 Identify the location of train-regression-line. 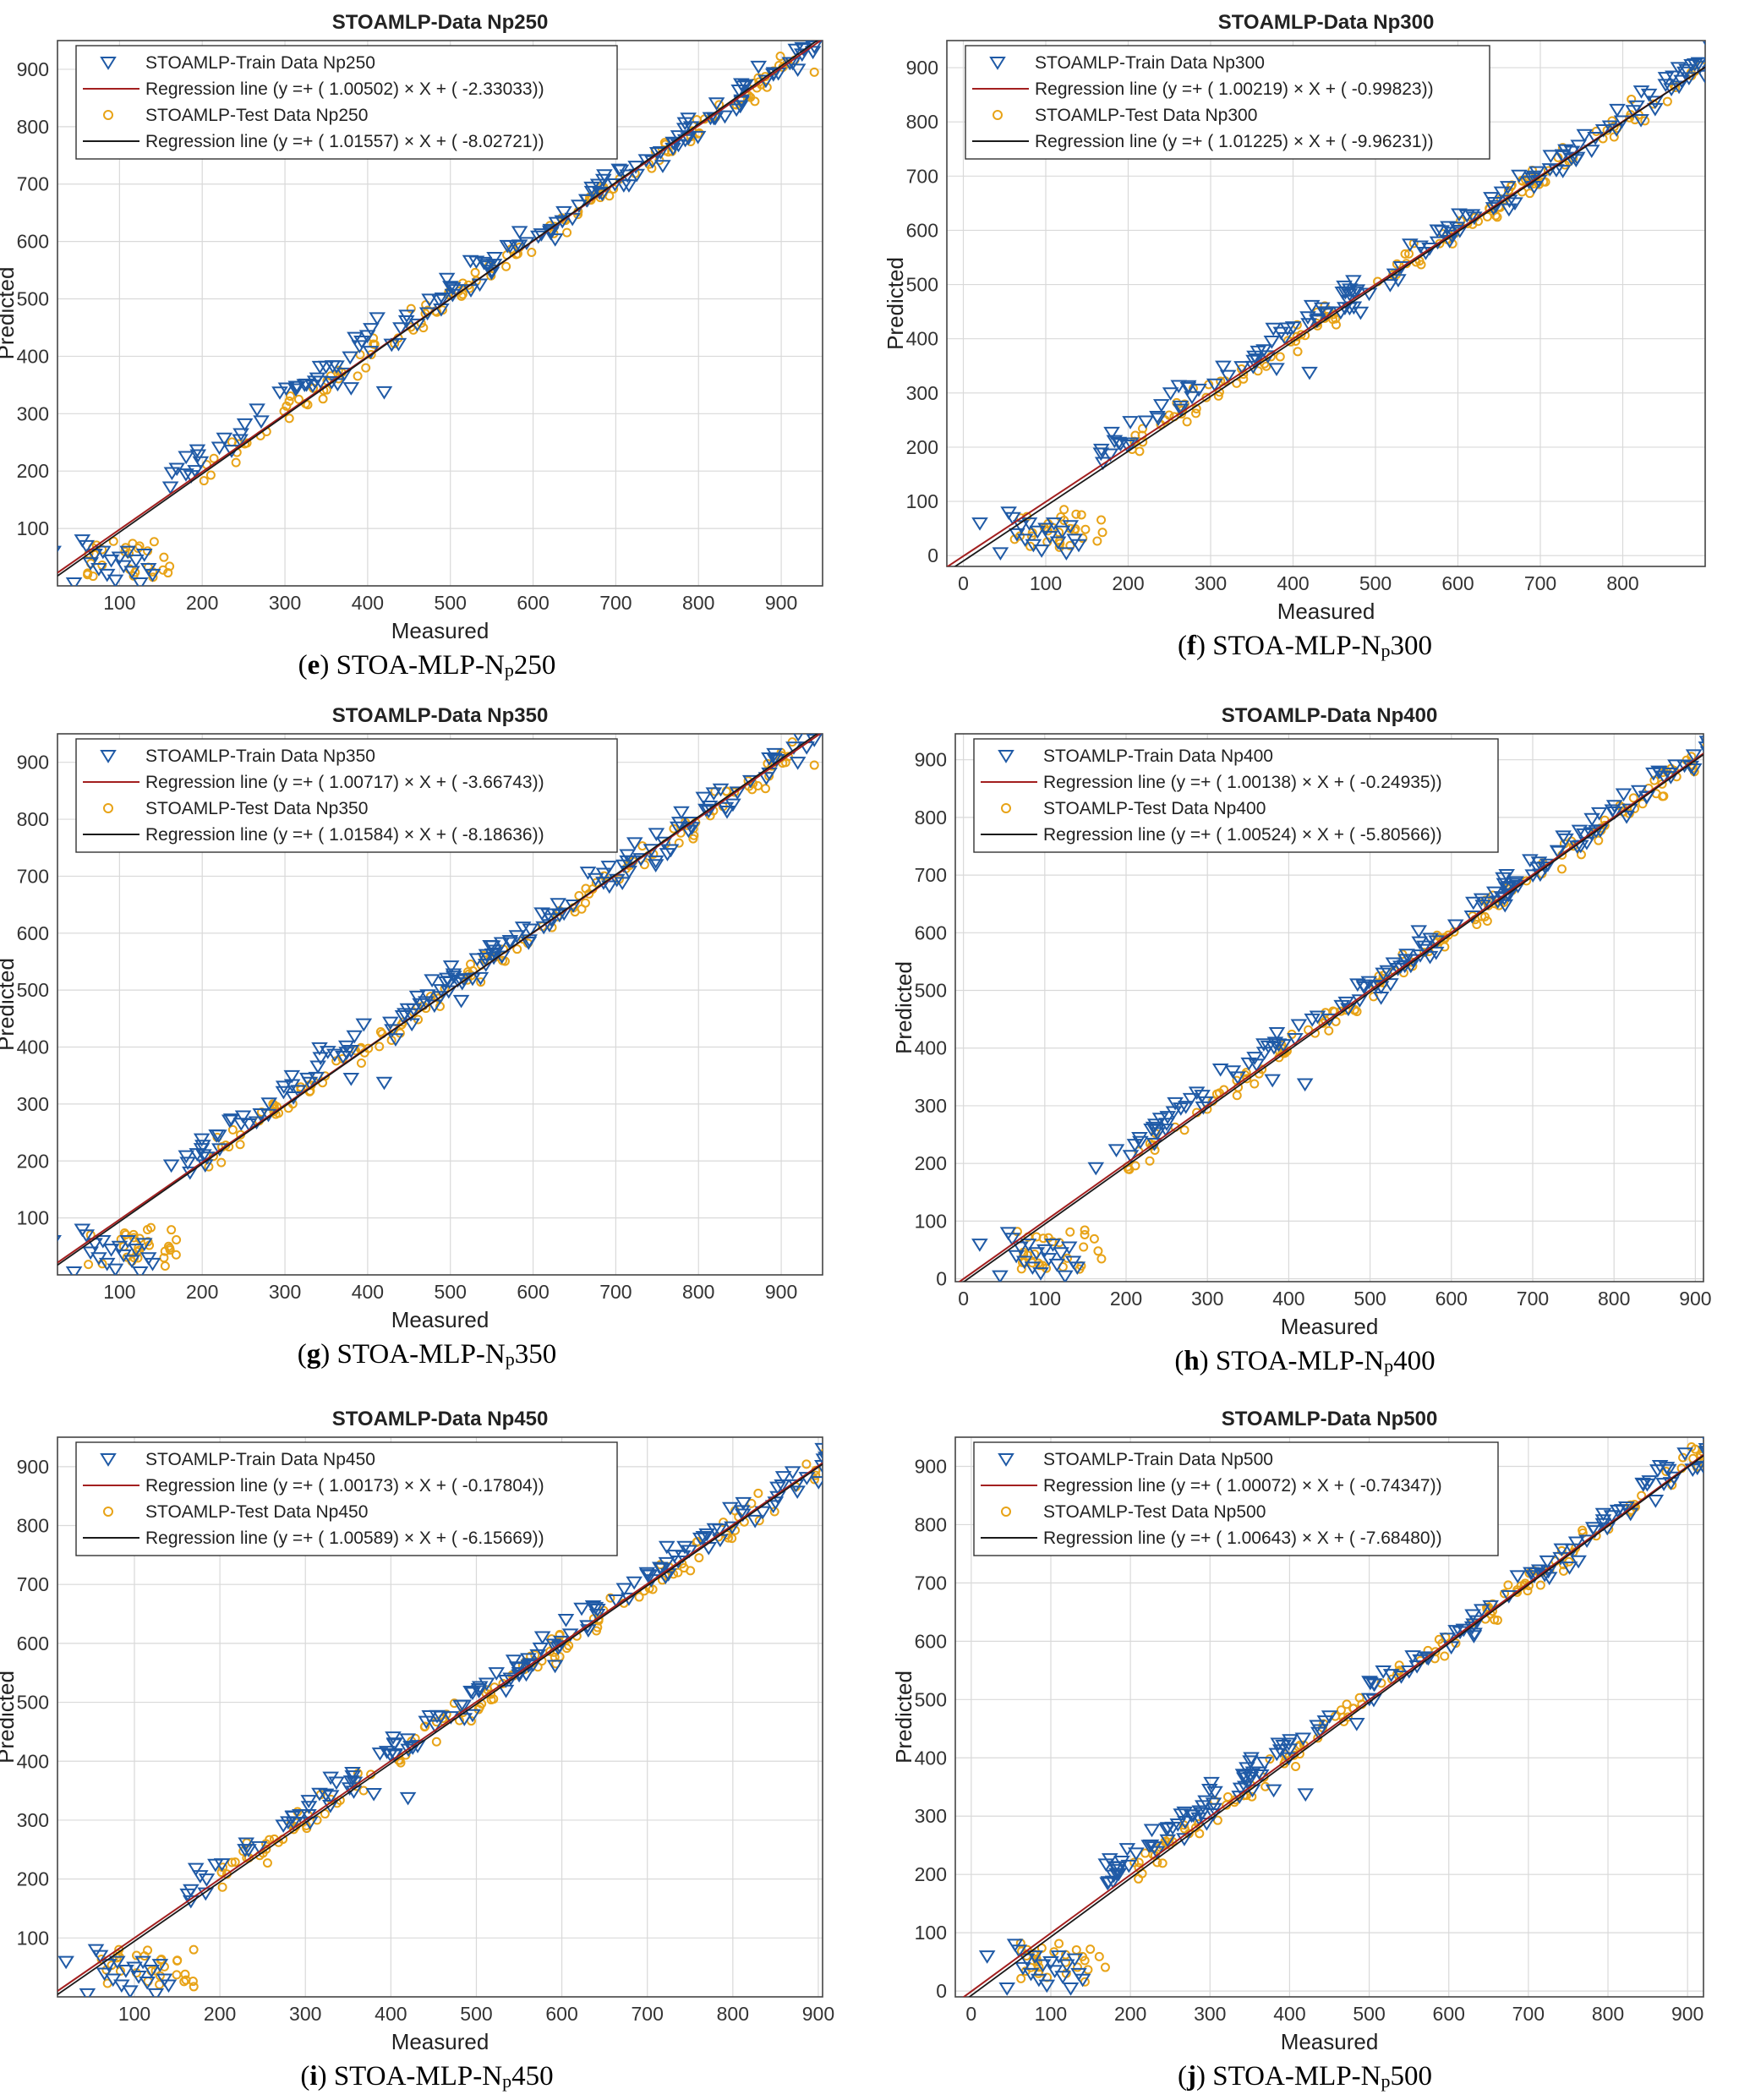
(1332, 1725).